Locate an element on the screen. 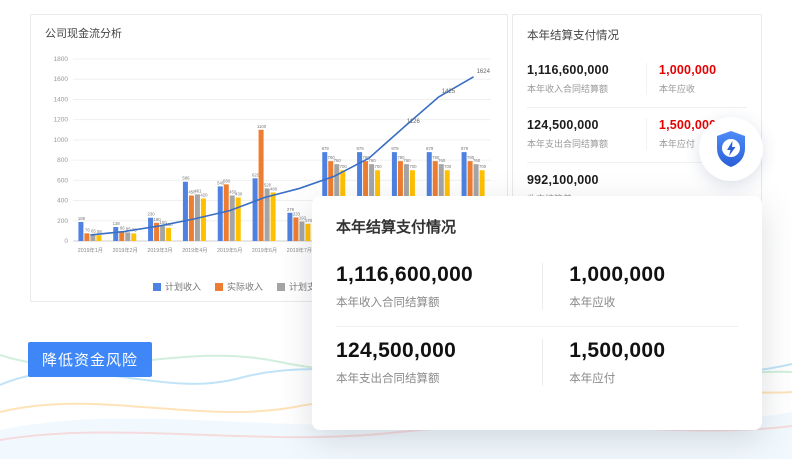 This screenshot has width=792, height=459. reduce-capital-risk-tab: 降低资金风险 is located at coordinates (90, 359).